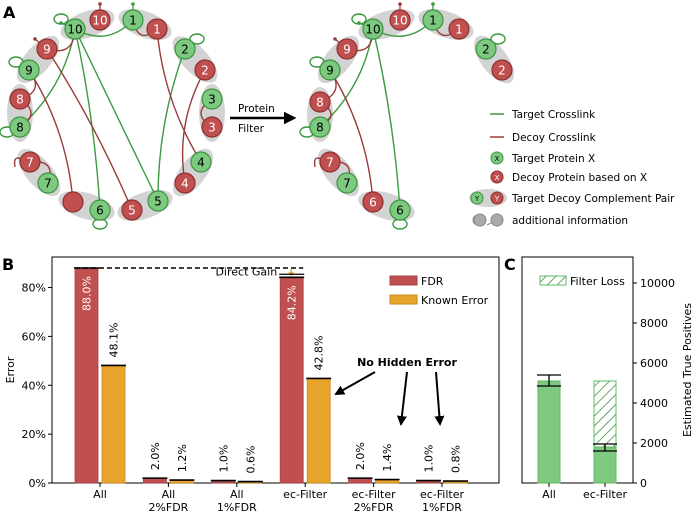 The width and height of the screenshot is (697, 517). What do you see at coordinates (654, 363) in the screenshot?
I see `y-tick-label: 6000` at bounding box center [654, 363].